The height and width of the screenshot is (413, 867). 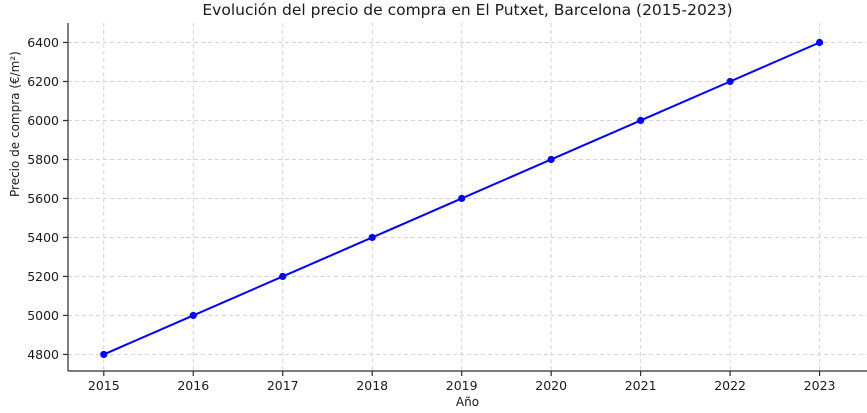 I want to click on y-tick-label: 6200, so click(x=43, y=81).